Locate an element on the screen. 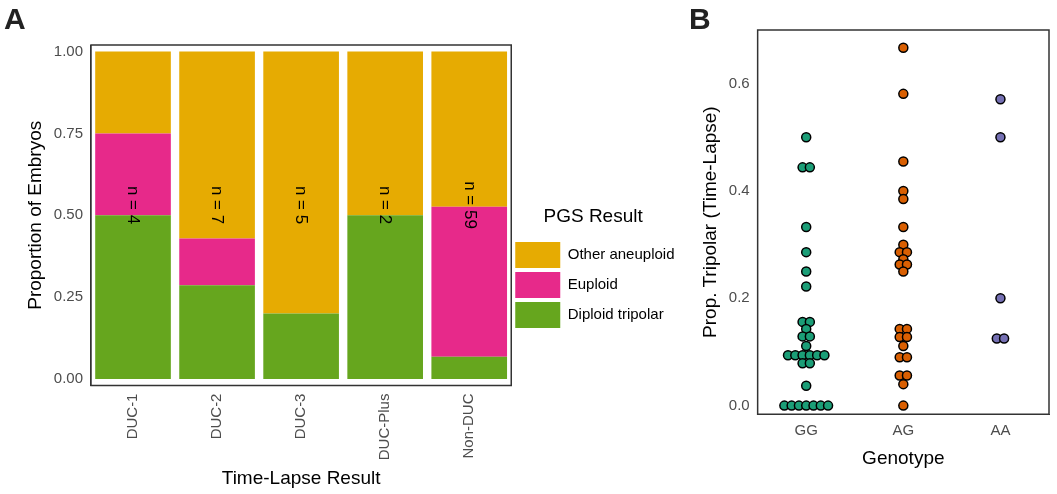 This screenshot has height=494, width=1057. annotation: n = 2 is located at coordinates (386, 205).